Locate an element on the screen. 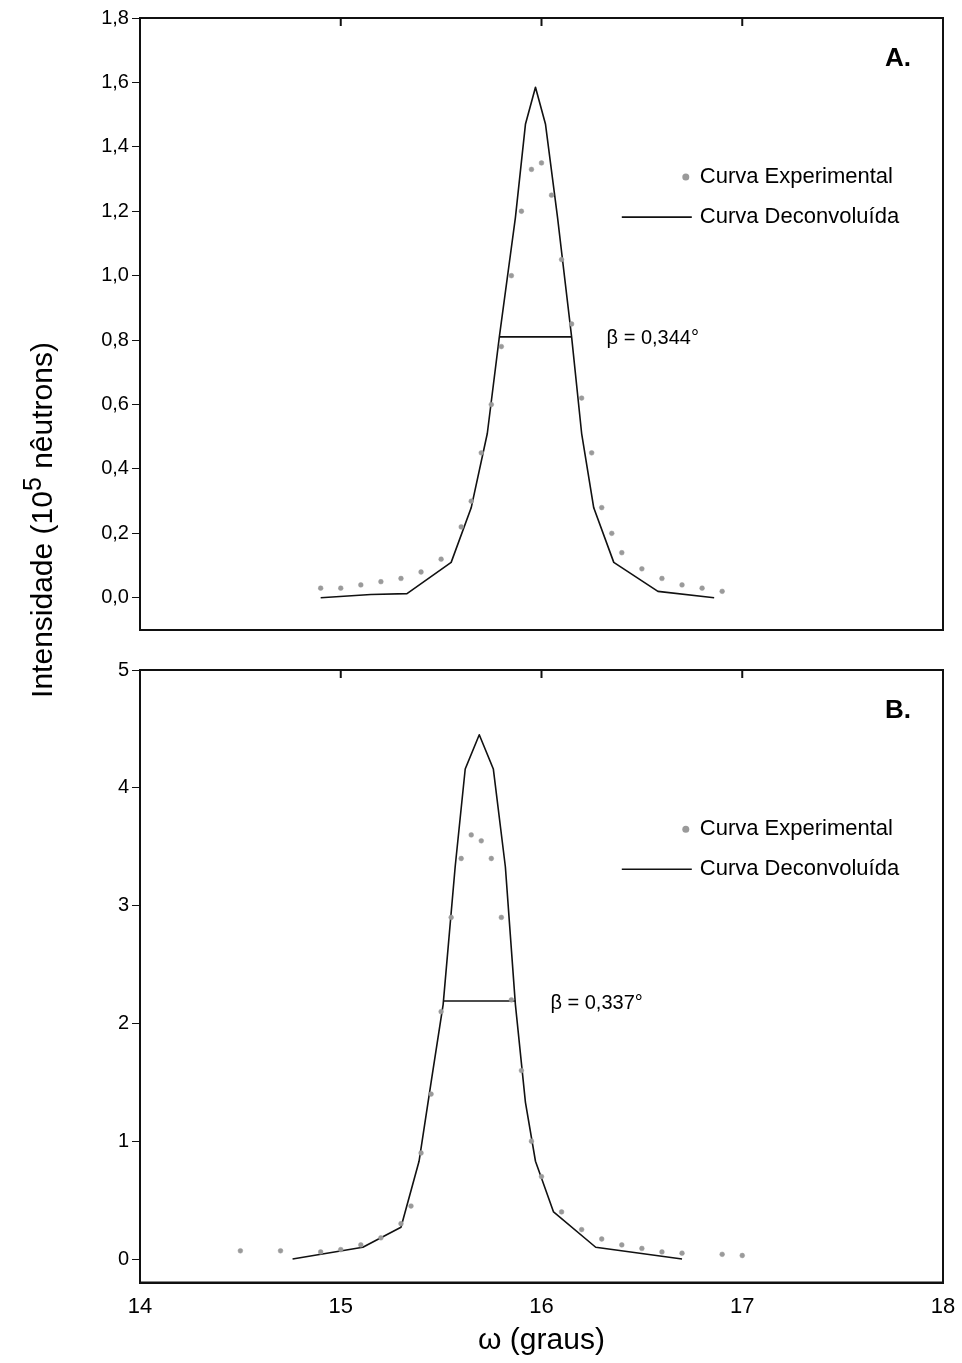 This screenshot has height=1363, width=962. y-tick-label: 3 is located at coordinates (123, 904).